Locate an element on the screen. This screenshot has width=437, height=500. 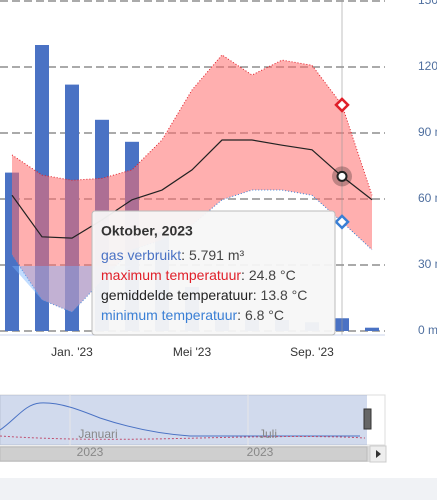
tooltip-row: gemiddelde temperatuur: 13.8 °C is located at coordinates (204, 295).